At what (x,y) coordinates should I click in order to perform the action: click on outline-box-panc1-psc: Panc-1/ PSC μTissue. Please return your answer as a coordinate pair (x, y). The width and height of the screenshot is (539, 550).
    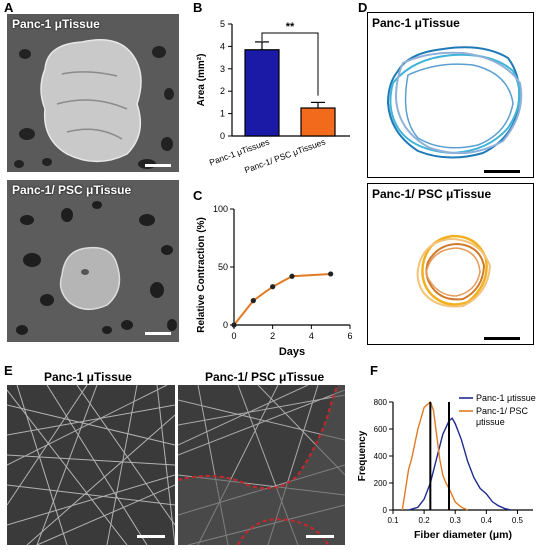
    Looking at the image, I should click on (450, 264).